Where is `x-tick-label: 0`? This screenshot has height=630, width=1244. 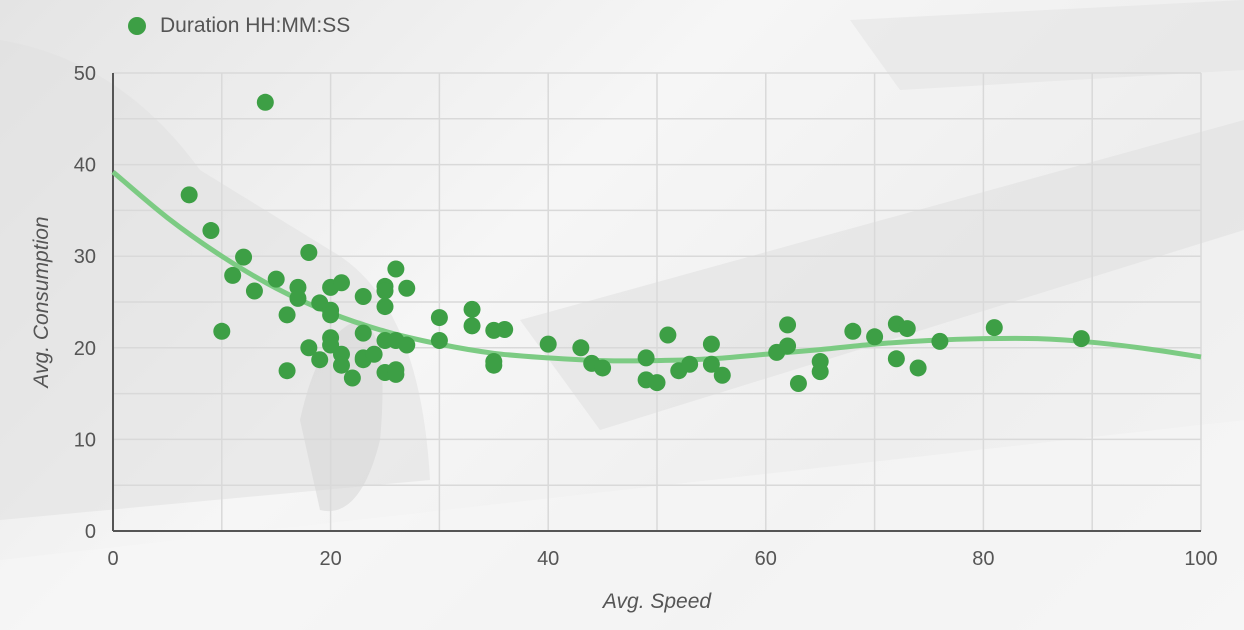
x-tick-label: 0 is located at coordinates (112, 559).